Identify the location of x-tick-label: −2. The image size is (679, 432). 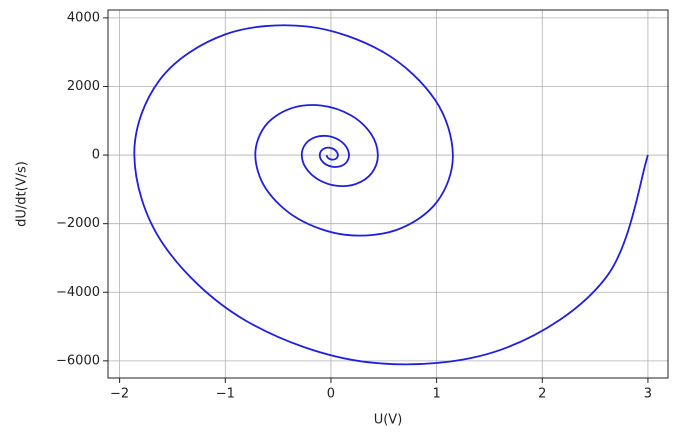
(119, 394).